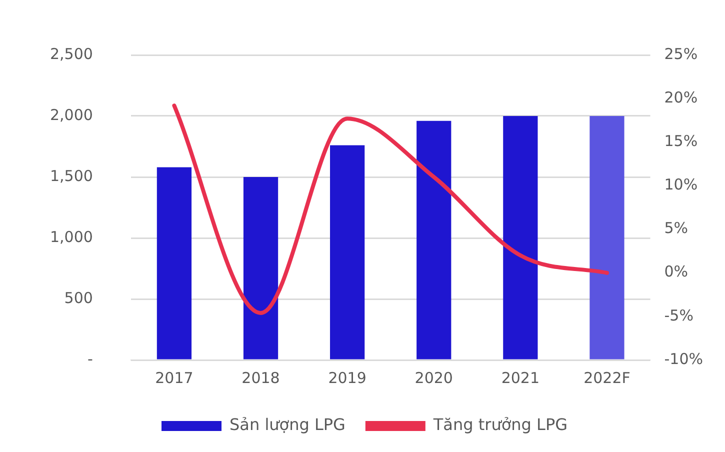 The height and width of the screenshot is (452, 725). What do you see at coordinates (71, 237) in the screenshot?
I see `y-tick-label: 1,000` at bounding box center [71, 237].